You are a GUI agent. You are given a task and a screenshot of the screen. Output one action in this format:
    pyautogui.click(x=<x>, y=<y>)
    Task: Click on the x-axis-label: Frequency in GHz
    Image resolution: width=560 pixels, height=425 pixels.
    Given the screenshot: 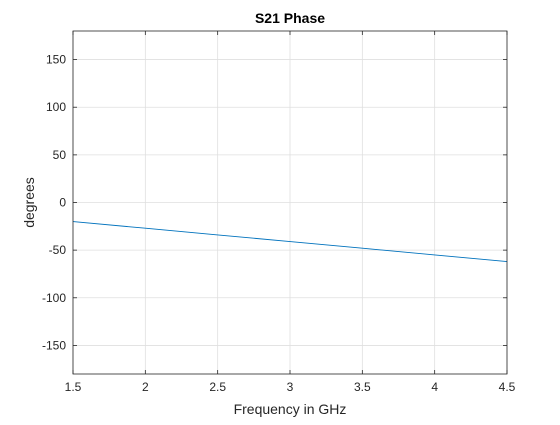 What is the action you would take?
    pyautogui.click(x=290, y=409)
    